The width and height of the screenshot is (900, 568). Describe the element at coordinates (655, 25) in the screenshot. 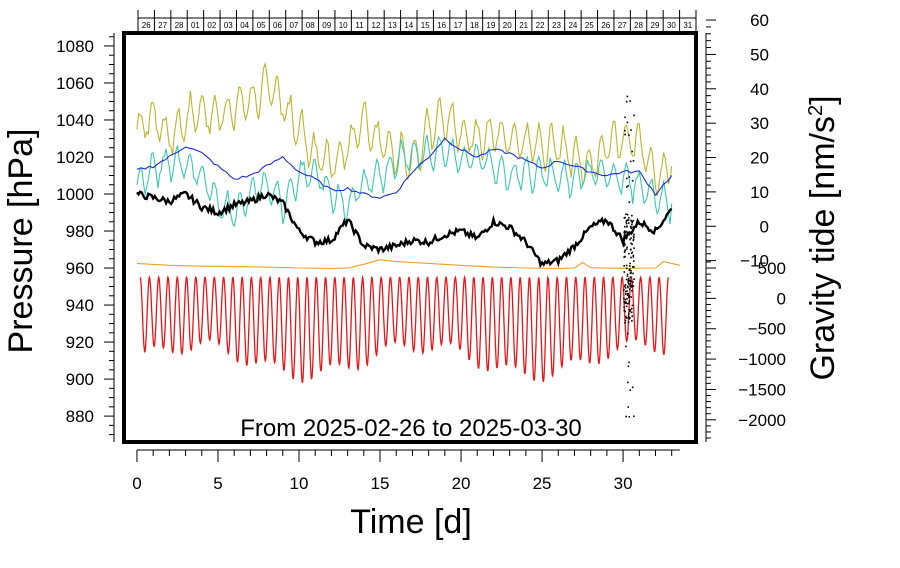

I see `date-label: 29` at that location.